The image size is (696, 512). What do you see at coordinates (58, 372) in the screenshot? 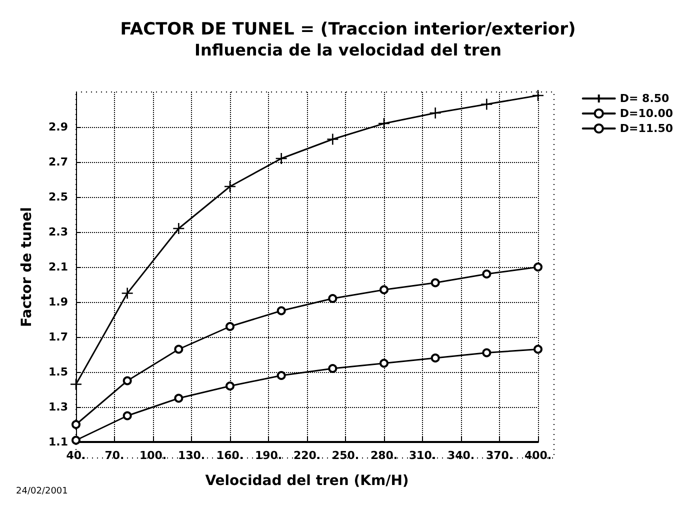
I see `y-tick-label: 1.5` at bounding box center [58, 372].